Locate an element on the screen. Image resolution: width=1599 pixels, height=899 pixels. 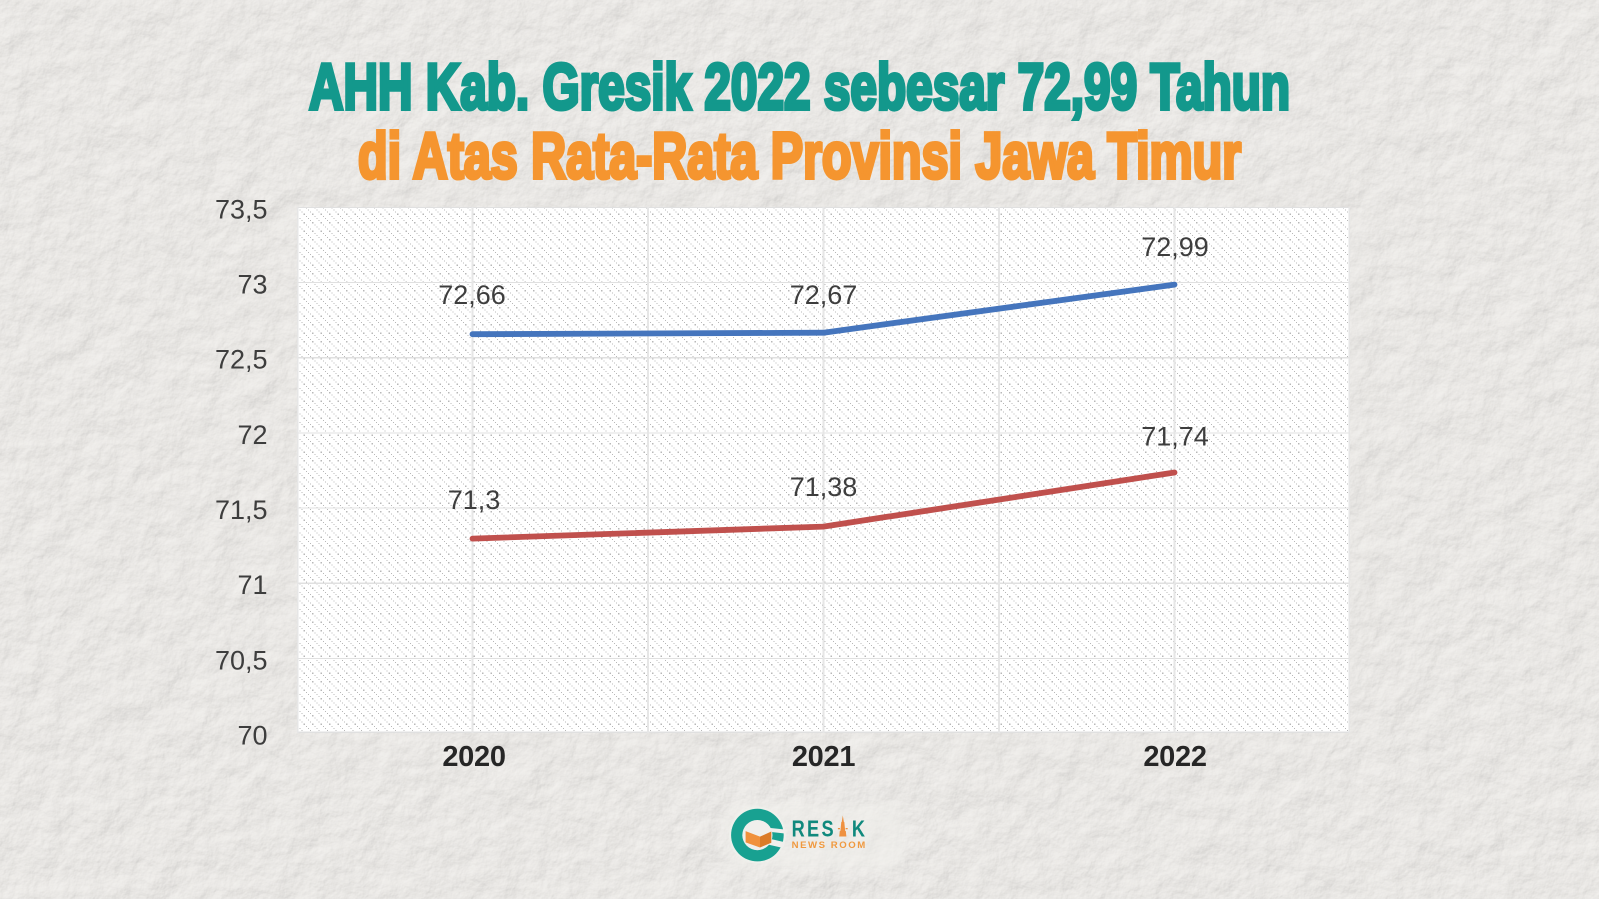
svg-text: 71,5 is located at coordinates (241, 510).